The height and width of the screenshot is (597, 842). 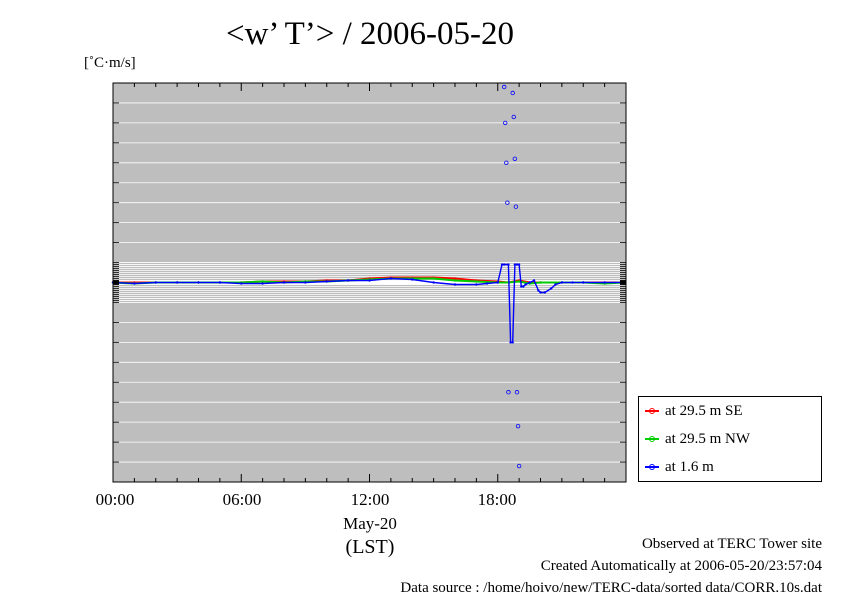 I want to click on x-tick-label: 06:00, so click(x=242, y=499).